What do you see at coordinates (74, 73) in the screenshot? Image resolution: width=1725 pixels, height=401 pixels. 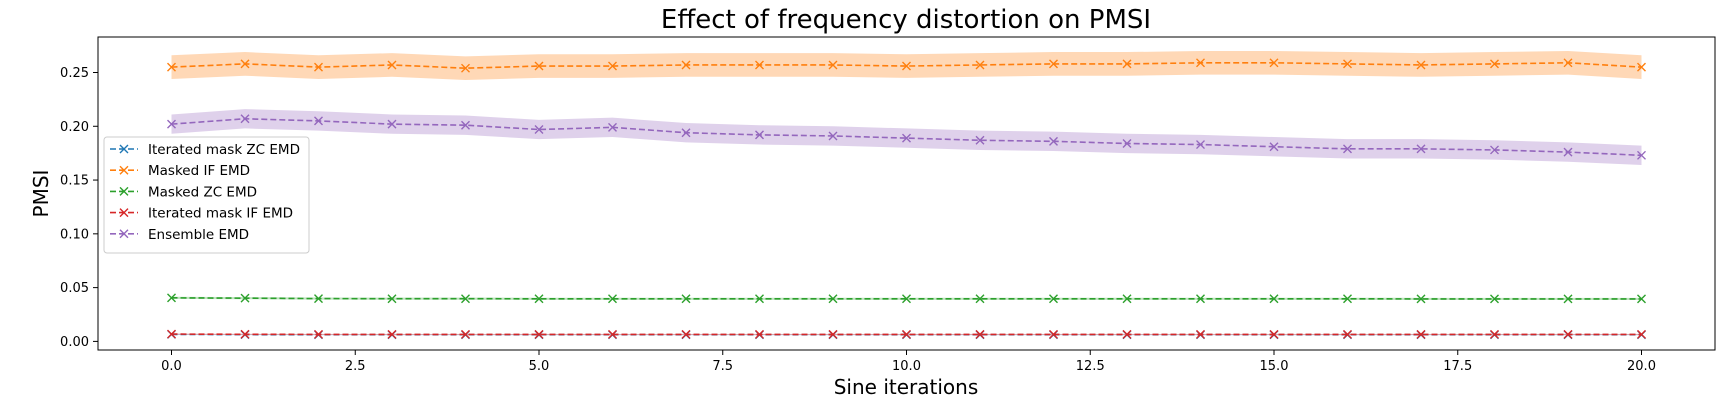 I see `y-tick-label-5: 0.25` at bounding box center [74, 73].